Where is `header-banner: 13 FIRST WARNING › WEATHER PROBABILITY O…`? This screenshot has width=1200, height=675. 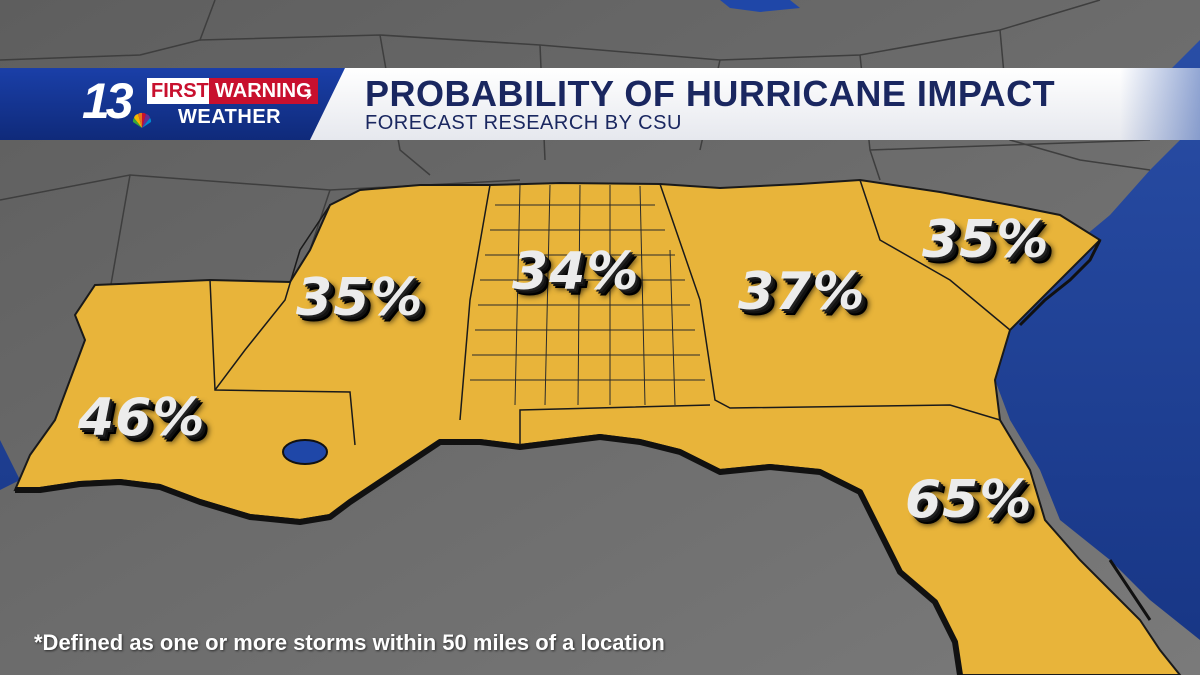
header-banner: 13 FIRST WARNING › WEATHER PROBABILITY O… is located at coordinates (600, 104).